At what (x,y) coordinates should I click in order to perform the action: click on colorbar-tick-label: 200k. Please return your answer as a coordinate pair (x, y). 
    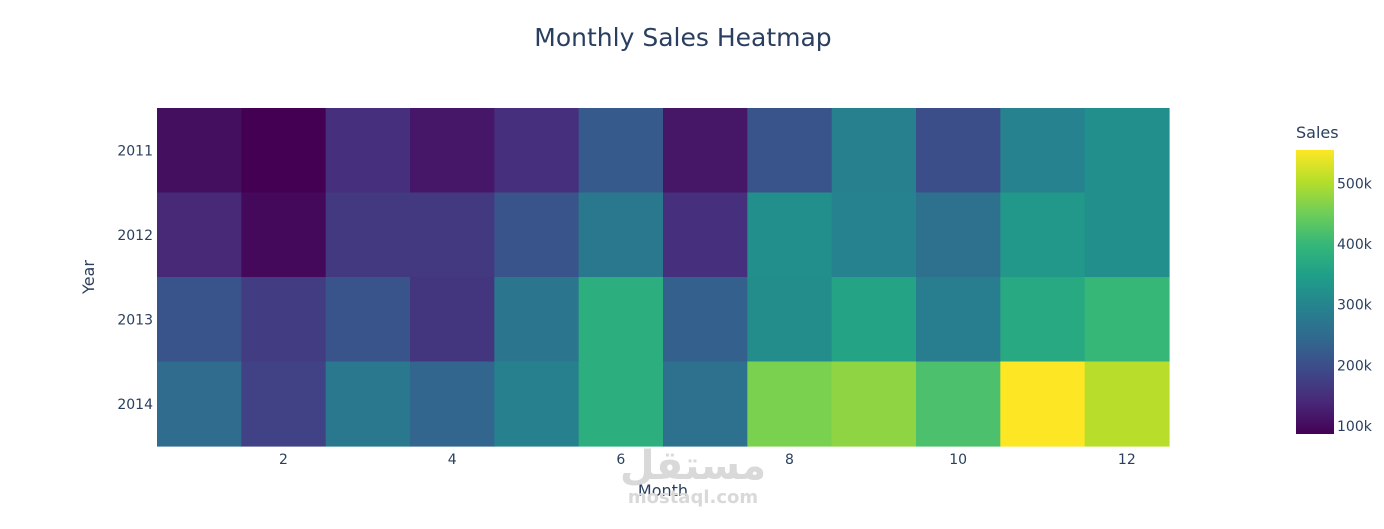
    Looking at the image, I should click on (1355, 366).